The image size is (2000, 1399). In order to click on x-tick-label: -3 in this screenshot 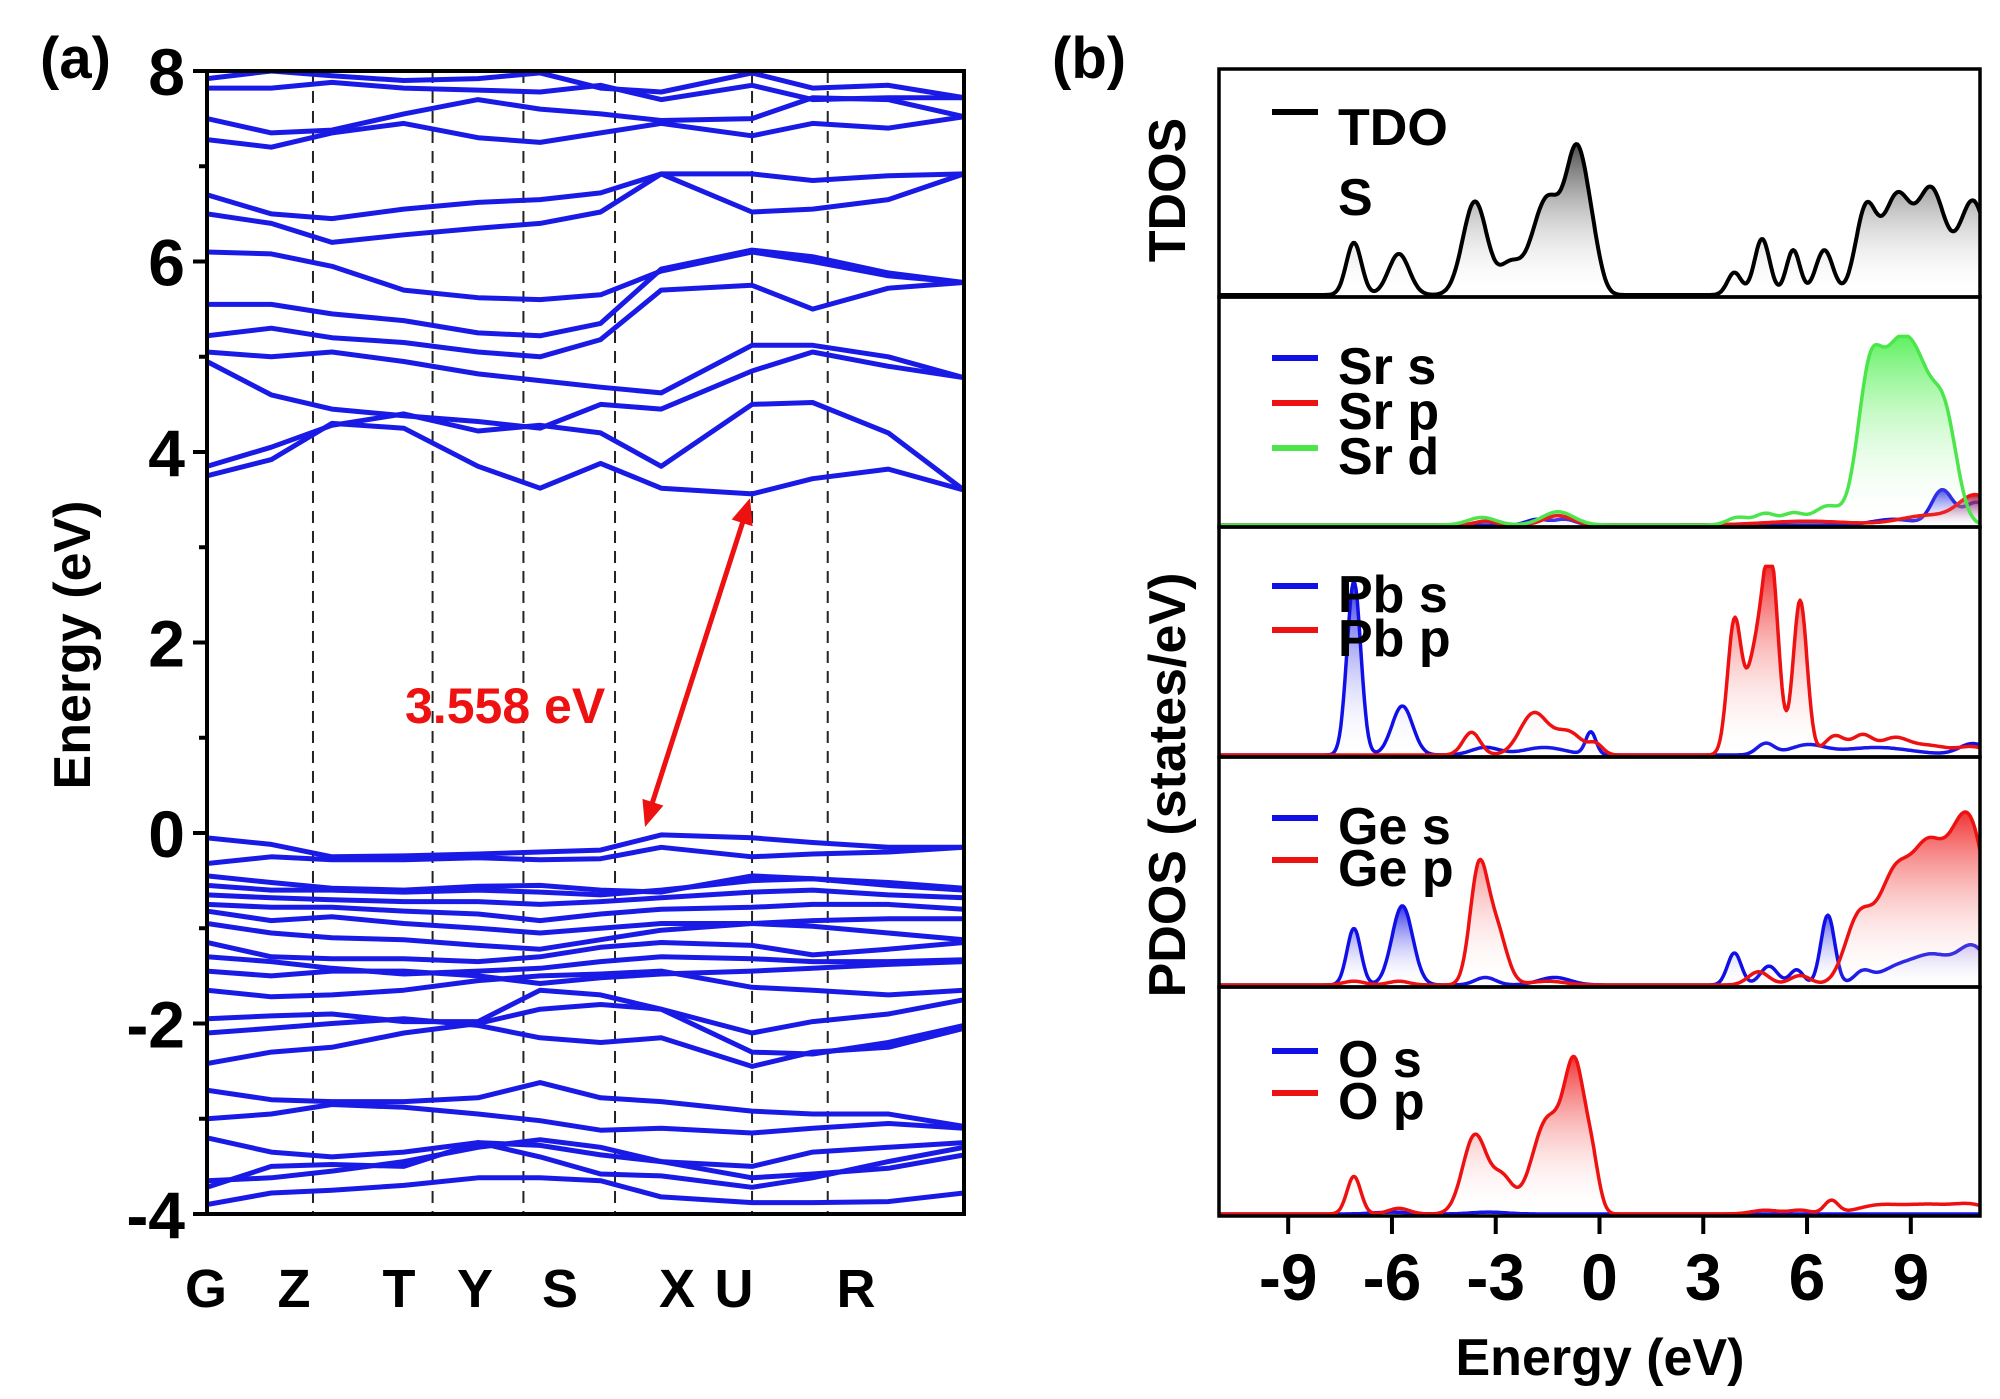, I will do `click(1495, 1277)`.